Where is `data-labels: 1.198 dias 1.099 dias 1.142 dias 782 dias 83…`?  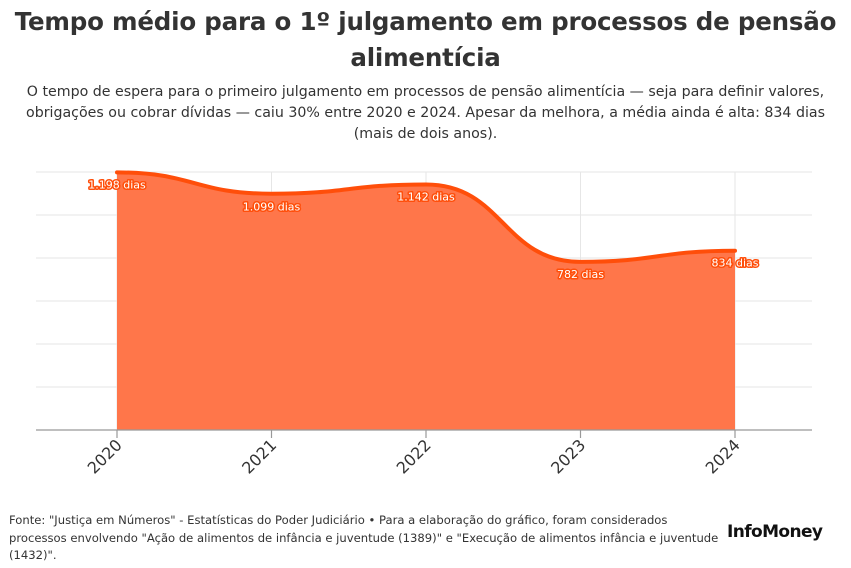
data-labels: 1.198 dias 1.099 dias 1.142 dias 782 dias 83… is located at coordinates (424, 229).